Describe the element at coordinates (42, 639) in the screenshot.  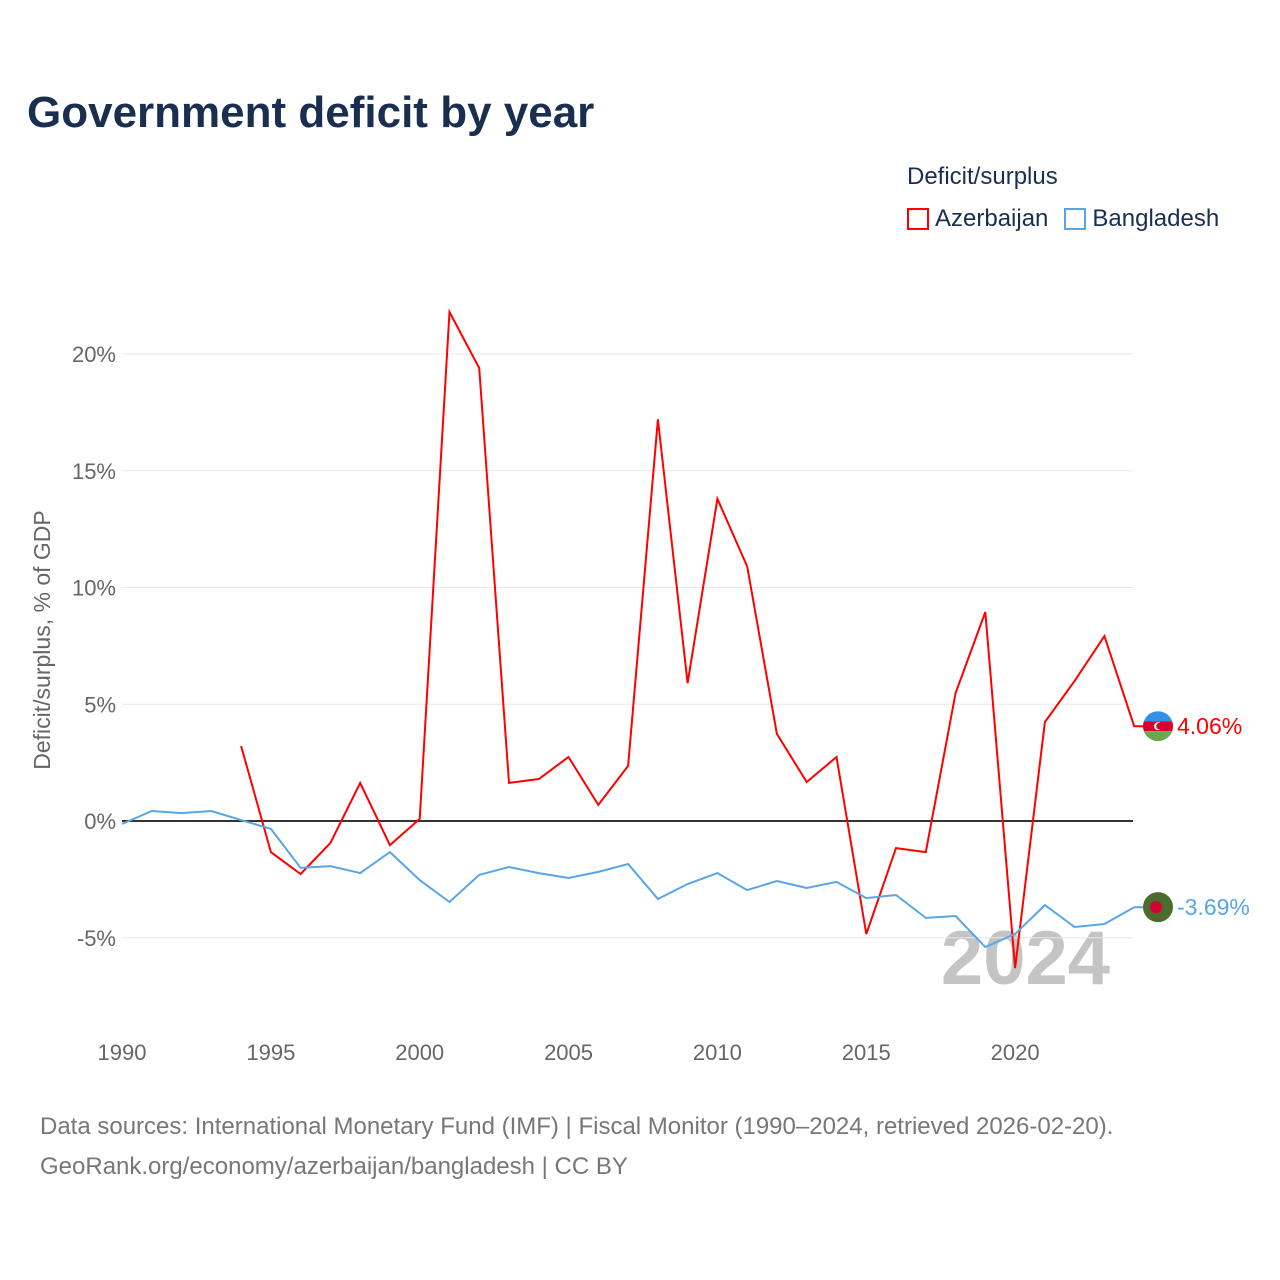
I see `y-axis-label: Deficit/surplus, % of GDP` at that location.